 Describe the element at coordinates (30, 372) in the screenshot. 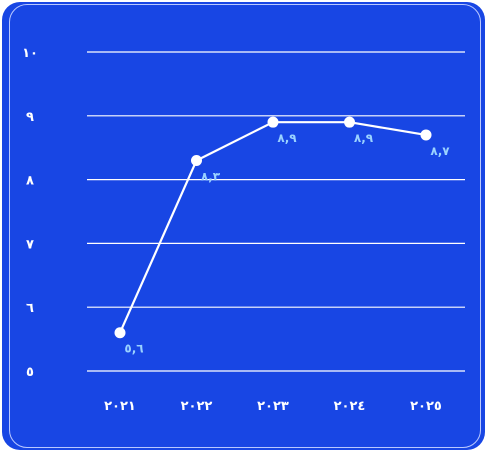

I see `y-tick-label-5: ٥` at that location.